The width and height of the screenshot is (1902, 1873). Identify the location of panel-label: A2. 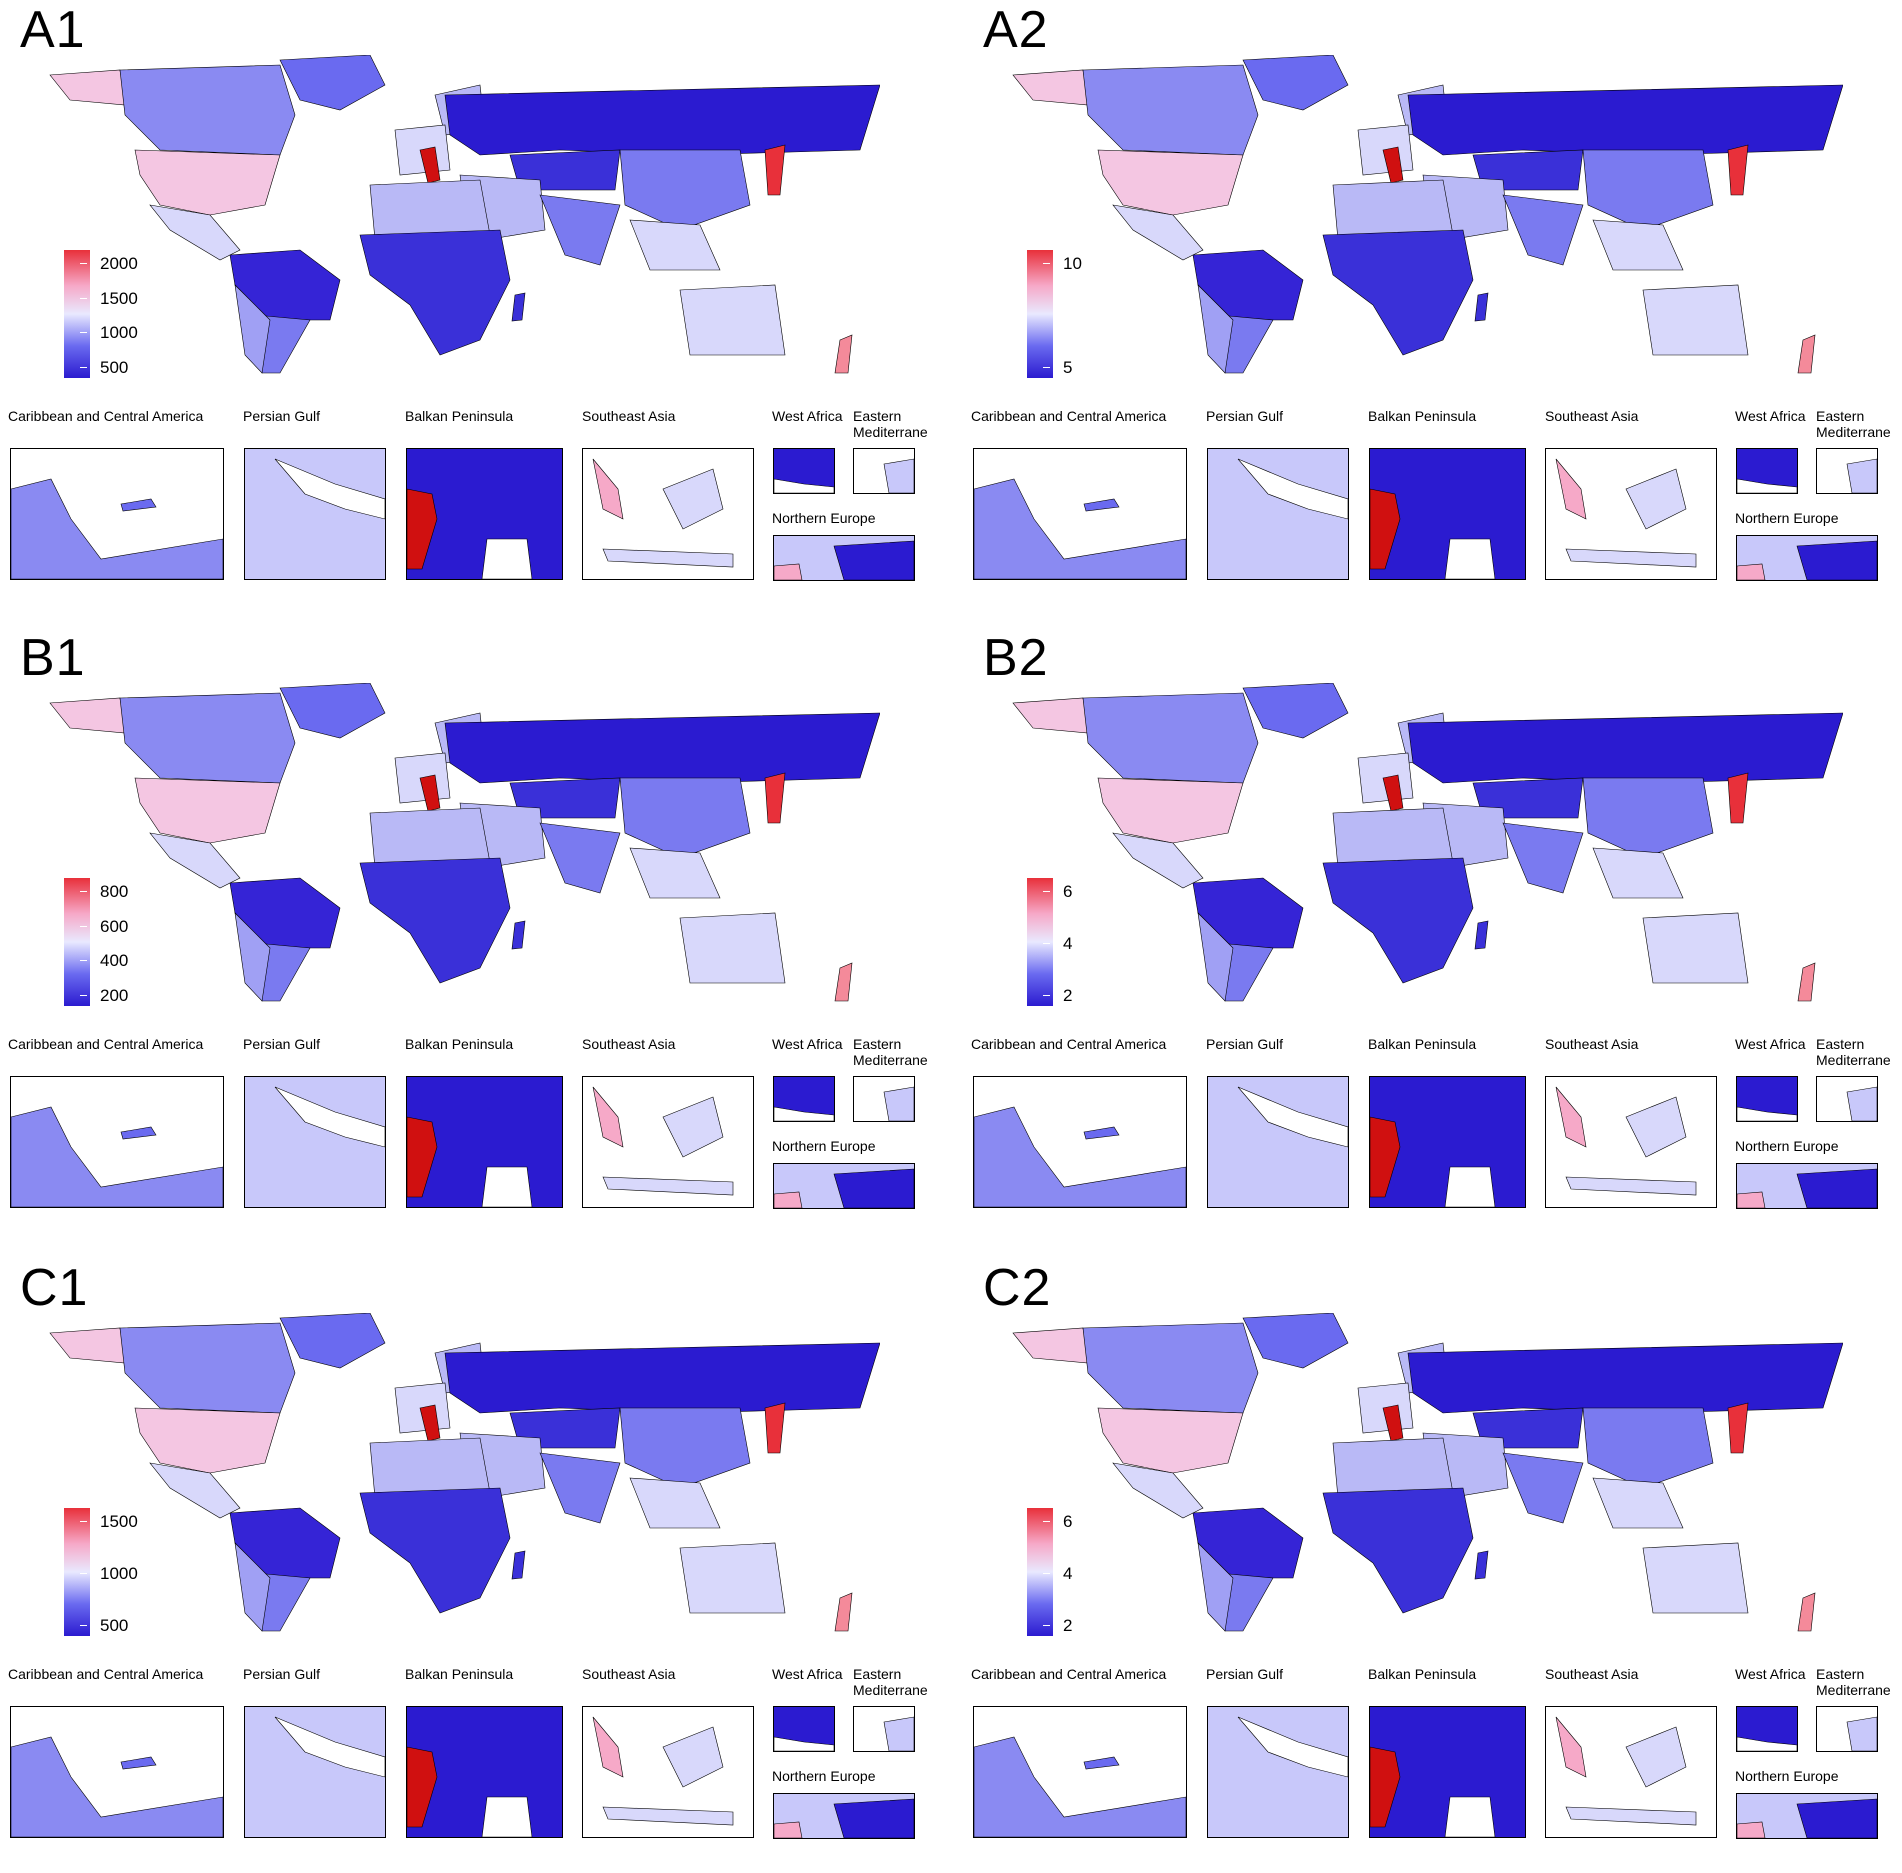
(1016, 30).